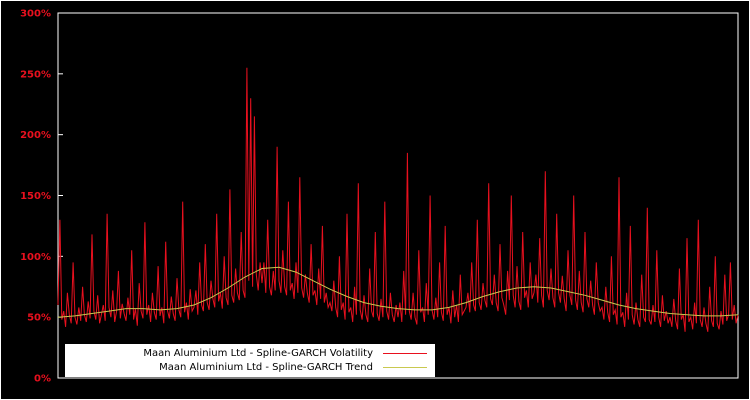 This screenshot has width=750, height=400. What do you see at coordinates (35, 196) in the screenshot?
I see `y-tick-label: 150%` at bounding box center [35, 196].